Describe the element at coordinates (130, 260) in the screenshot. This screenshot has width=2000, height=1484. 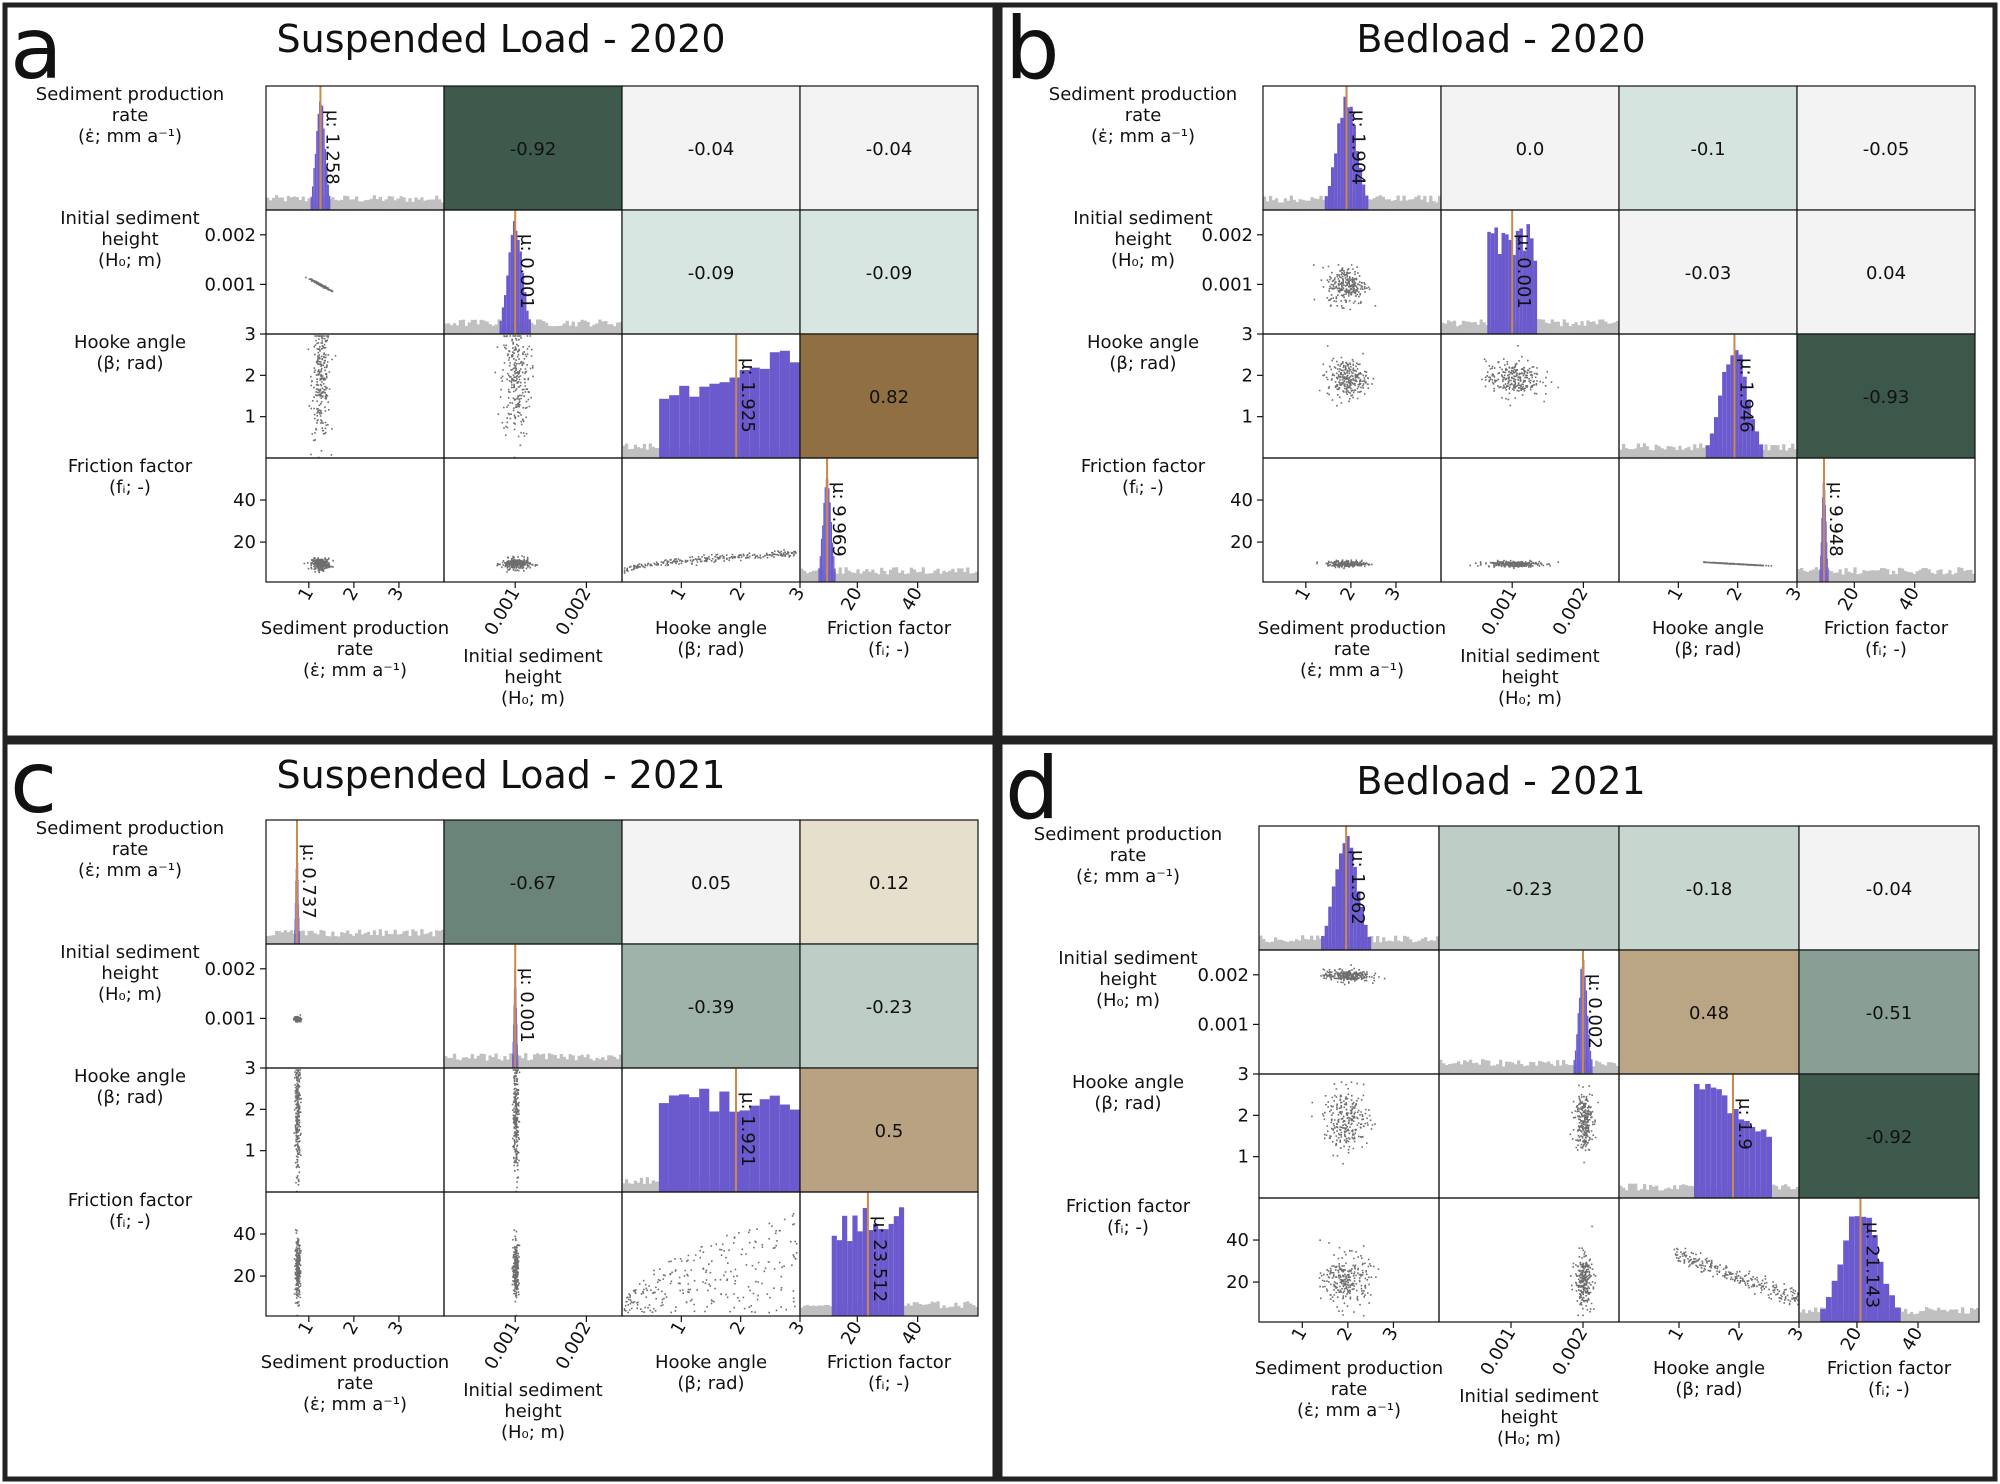
I see `row-label: (H₀; m)` at that location.